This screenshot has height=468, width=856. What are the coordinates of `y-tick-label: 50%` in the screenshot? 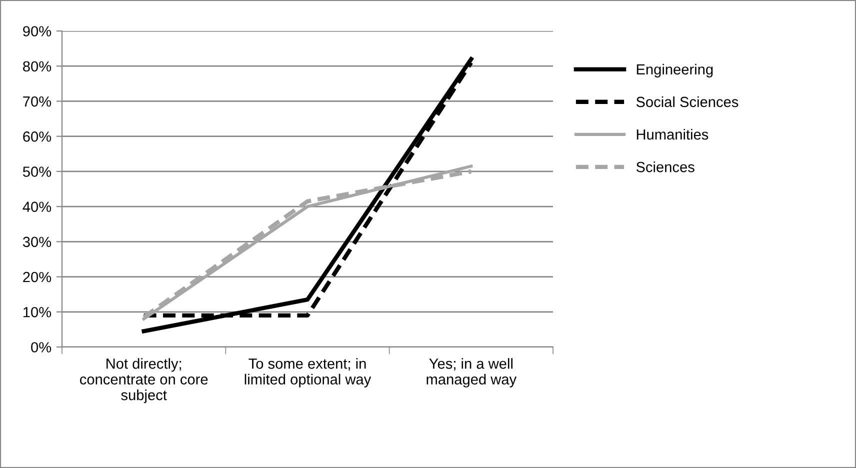 It's located at (37, 171).